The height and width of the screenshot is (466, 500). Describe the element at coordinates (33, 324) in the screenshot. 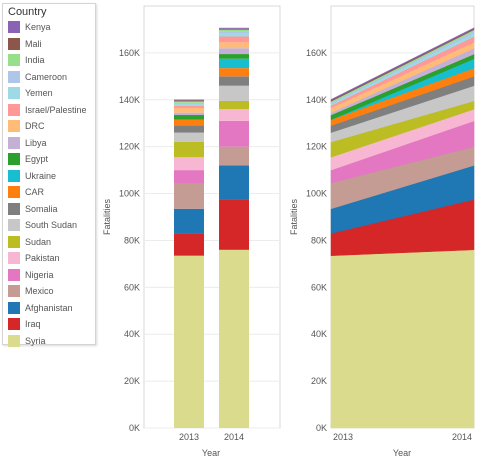

I see `legend-label: Iraq` at that location.